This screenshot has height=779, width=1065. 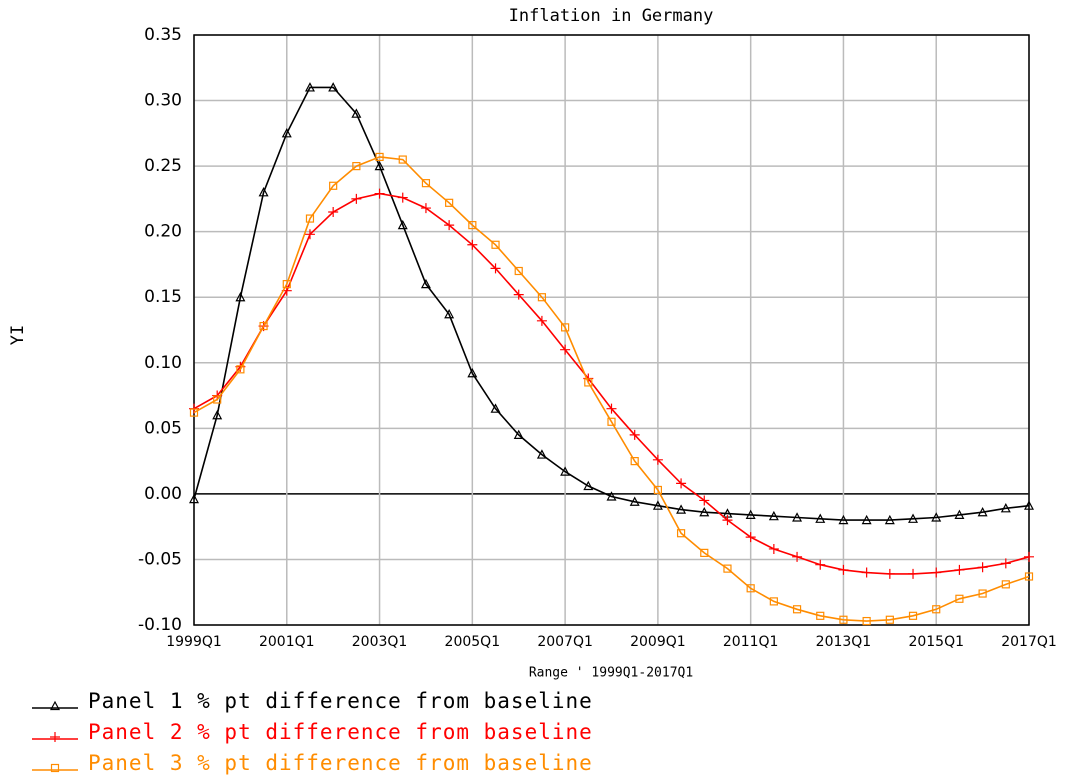 I want to click on y-tick-label: 0.10, so click(x=163, y=363).